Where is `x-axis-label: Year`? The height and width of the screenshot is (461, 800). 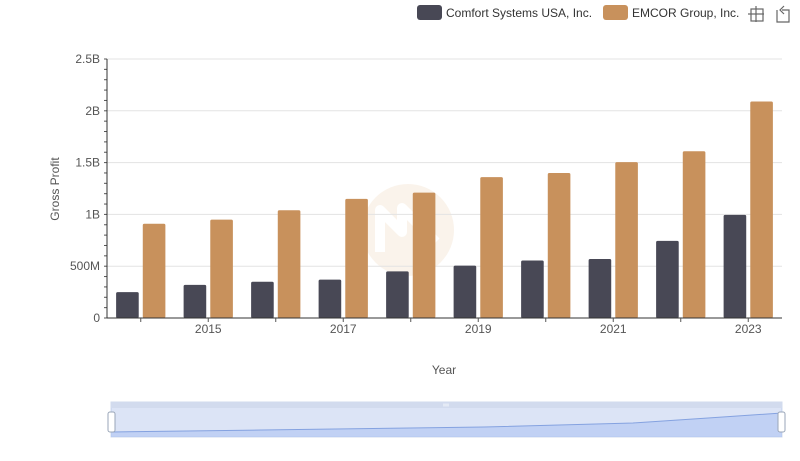 x-axis-label: Year is located at coordinates (444, 370).